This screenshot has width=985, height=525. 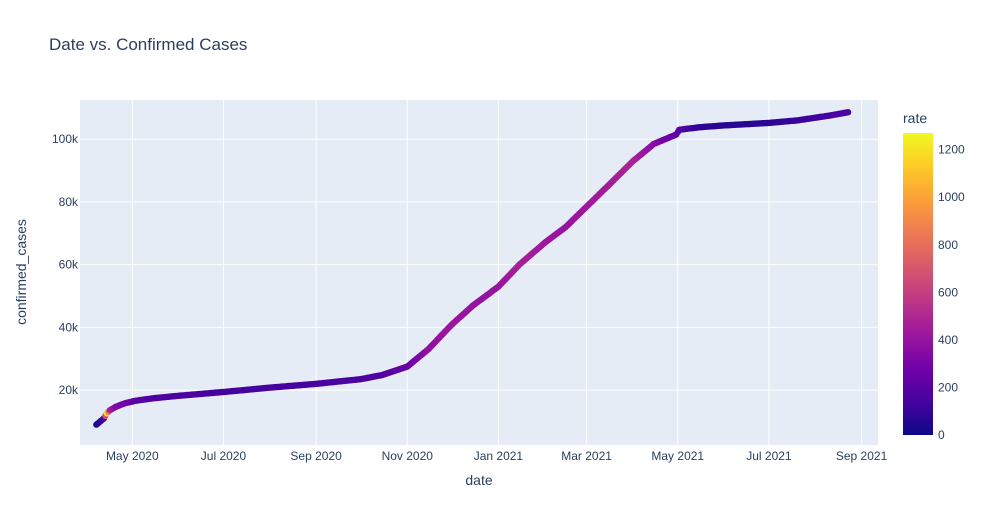 I want to click on x-tick-label: May 2020, so click(x=132, y=456).